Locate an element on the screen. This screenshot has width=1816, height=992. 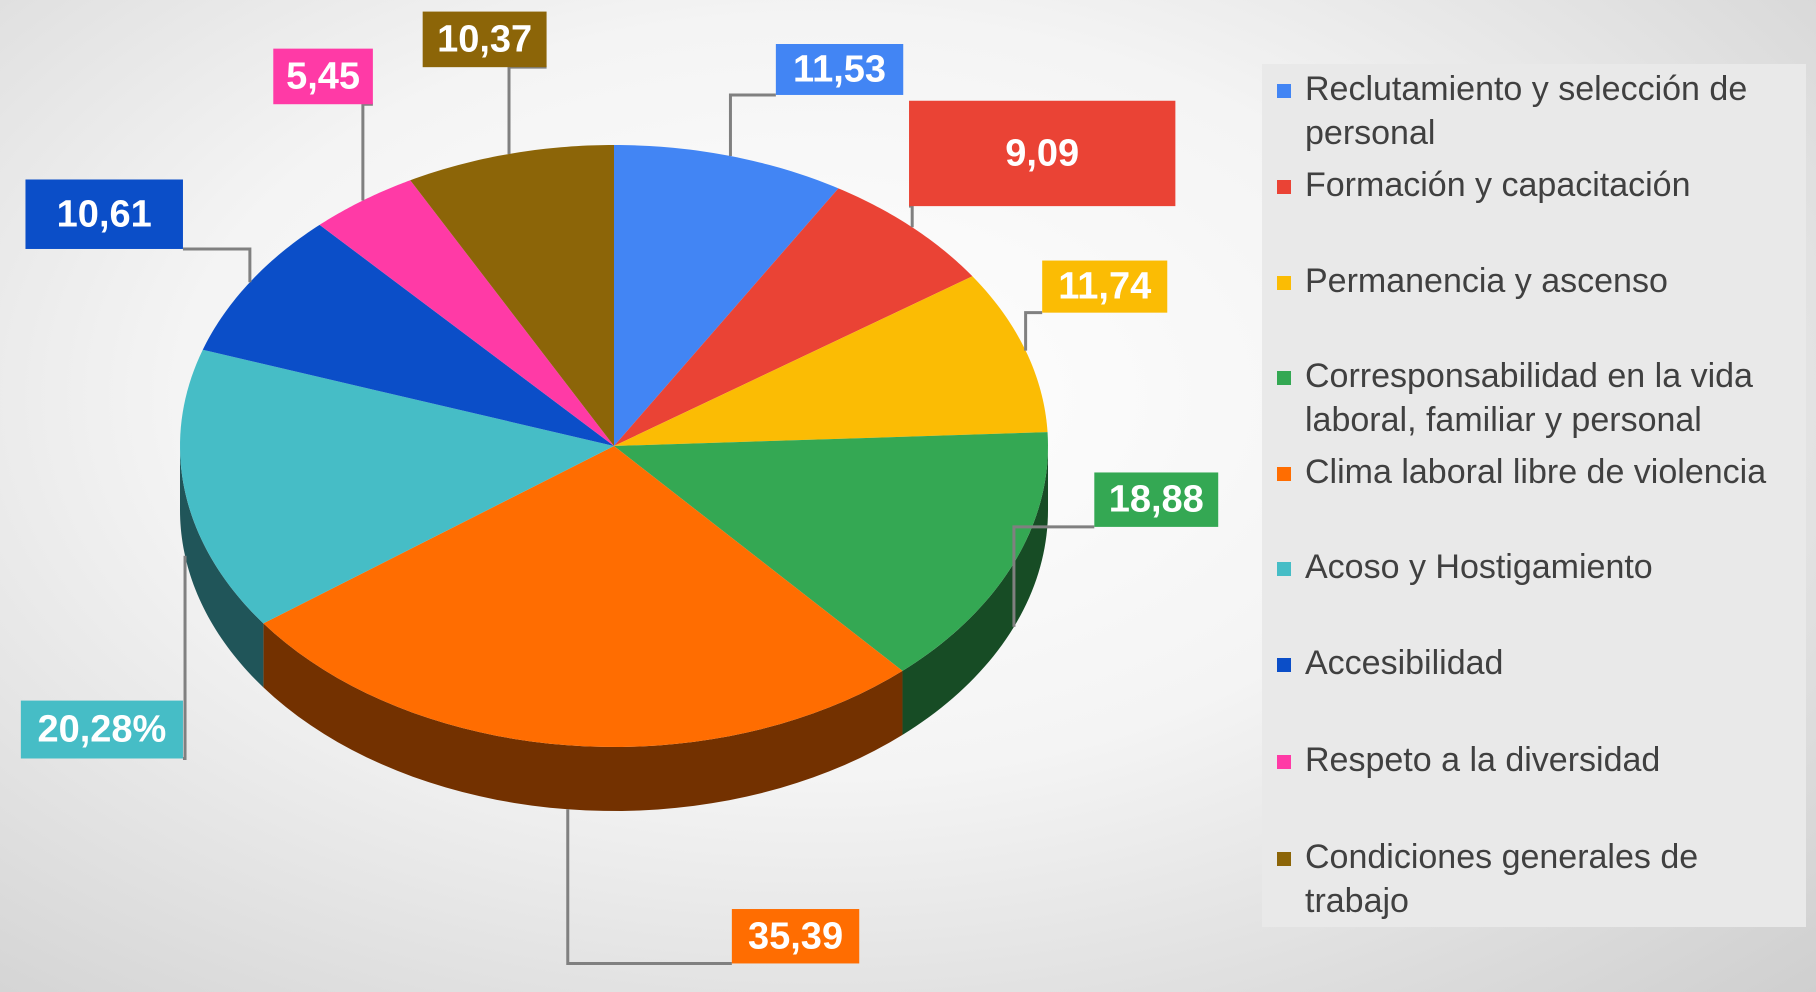
legend-label: Accesibilidad is located at coordinates (1404, 663).